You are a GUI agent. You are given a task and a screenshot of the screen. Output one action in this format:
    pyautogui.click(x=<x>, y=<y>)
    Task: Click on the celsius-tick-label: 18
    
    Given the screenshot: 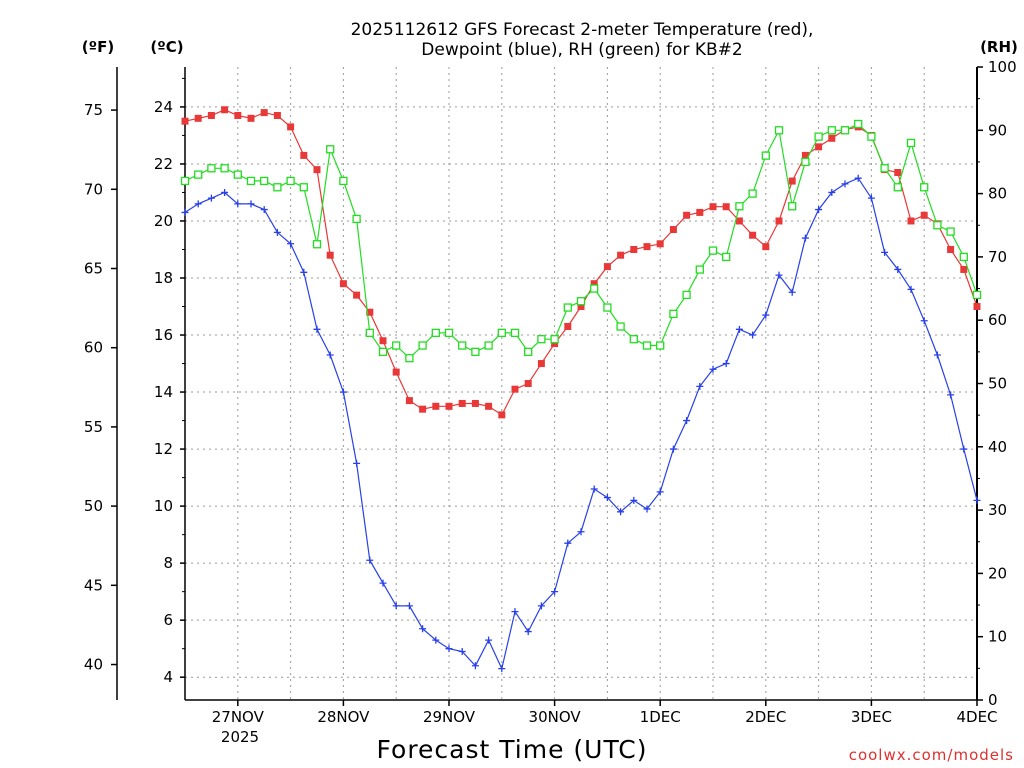 What is the action you would take?
    pyautogui.click(x=163, y=278)
    